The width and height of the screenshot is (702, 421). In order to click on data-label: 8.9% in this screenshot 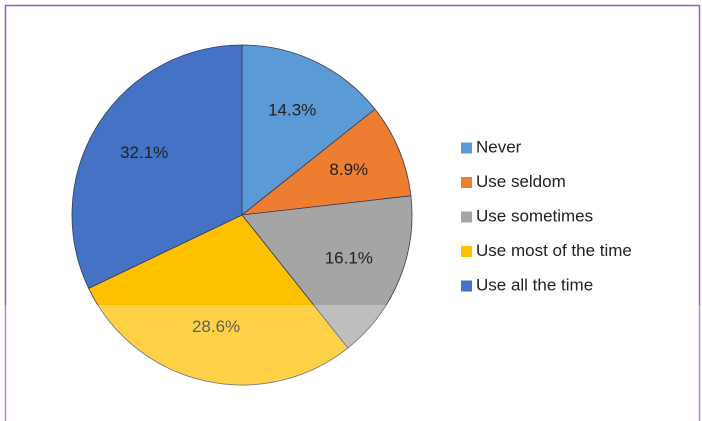, I will do `click(348, 169)`.